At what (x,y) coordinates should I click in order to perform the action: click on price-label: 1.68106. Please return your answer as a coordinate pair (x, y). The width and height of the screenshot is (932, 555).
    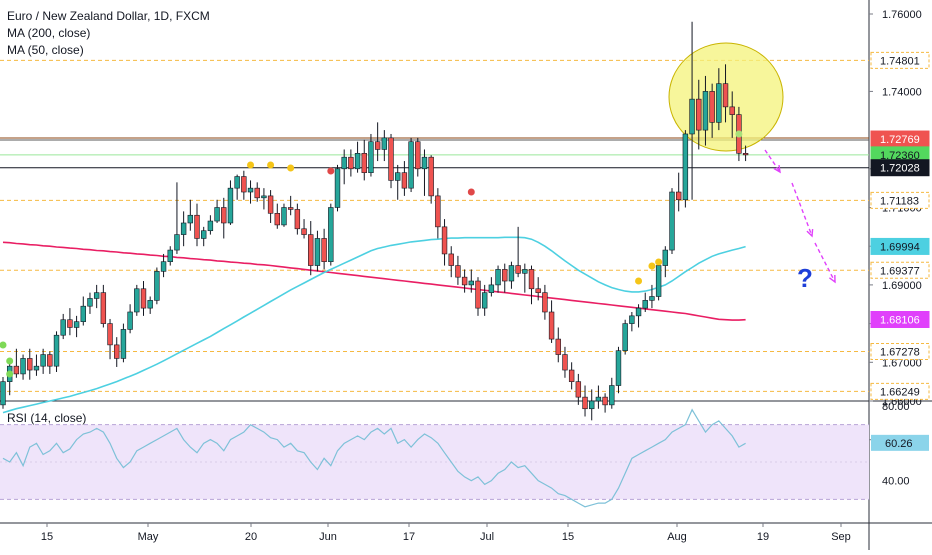
    Looking at the image, I should click on (900, 320).